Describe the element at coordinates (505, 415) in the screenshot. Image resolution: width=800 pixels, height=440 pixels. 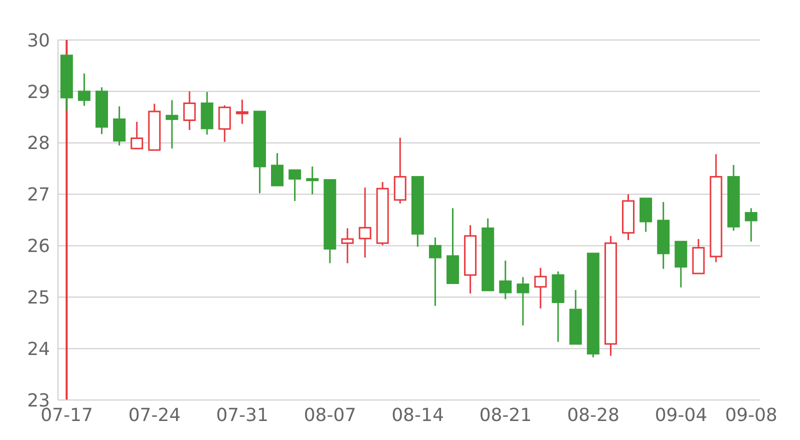
I see `x-tick-label: 08-21` at that location.